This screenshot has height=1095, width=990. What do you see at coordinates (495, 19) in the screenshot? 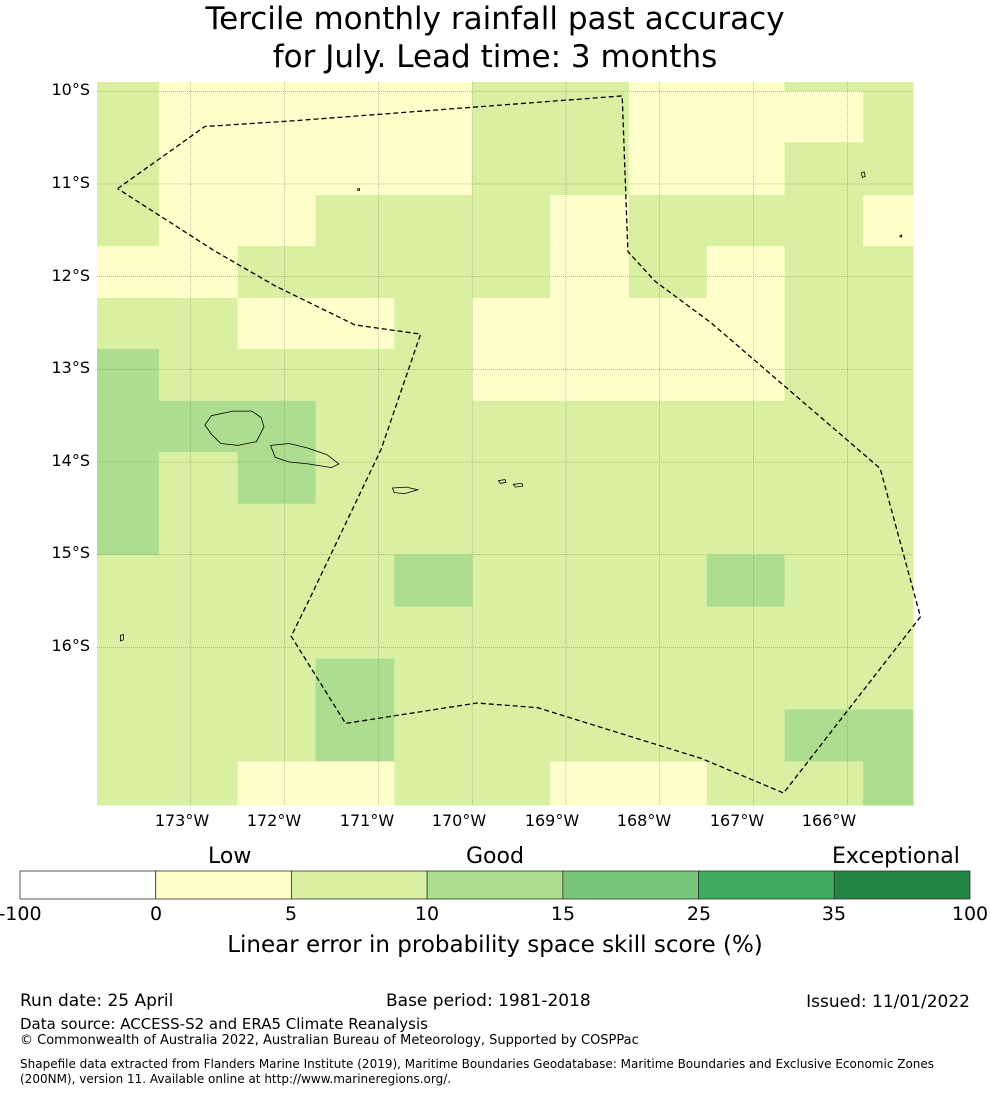
I see `title-line-1: Tercile monthly rainfall past accuracy` at bounding box center [495, 19].